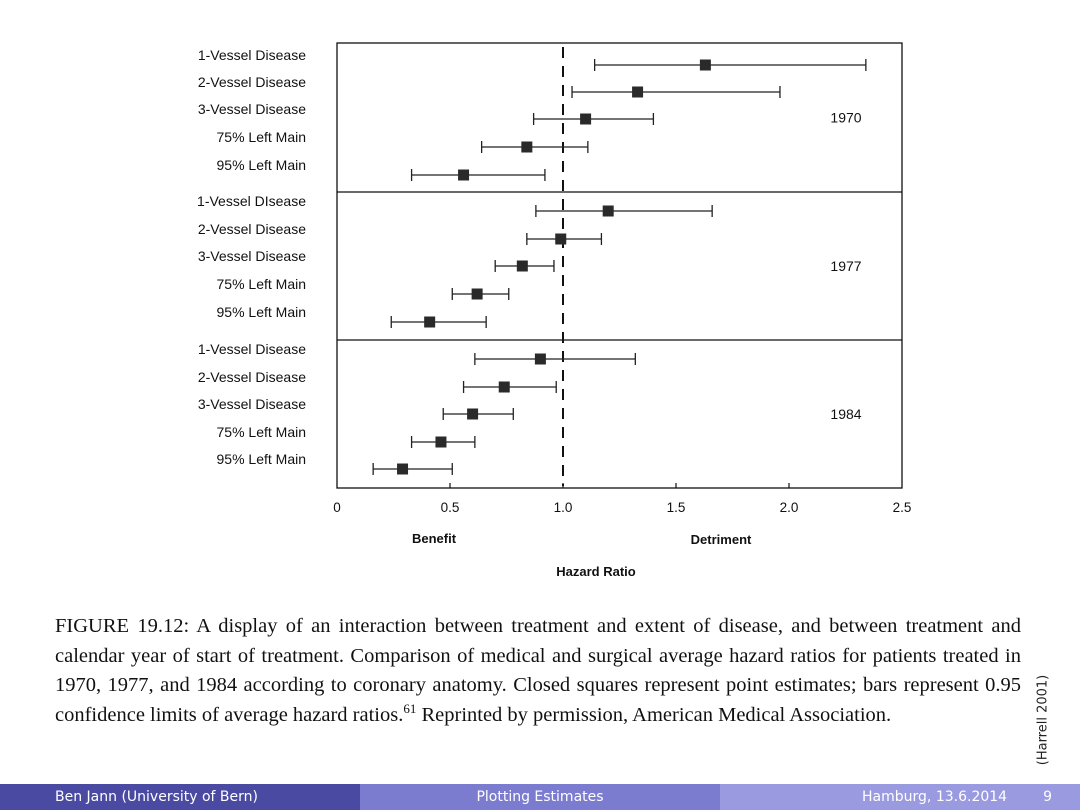 Image resolution: width=1080 pixels, height=810 pixels. I want to click on x-axis-title: Hazard Ratio, so click(596, 571).